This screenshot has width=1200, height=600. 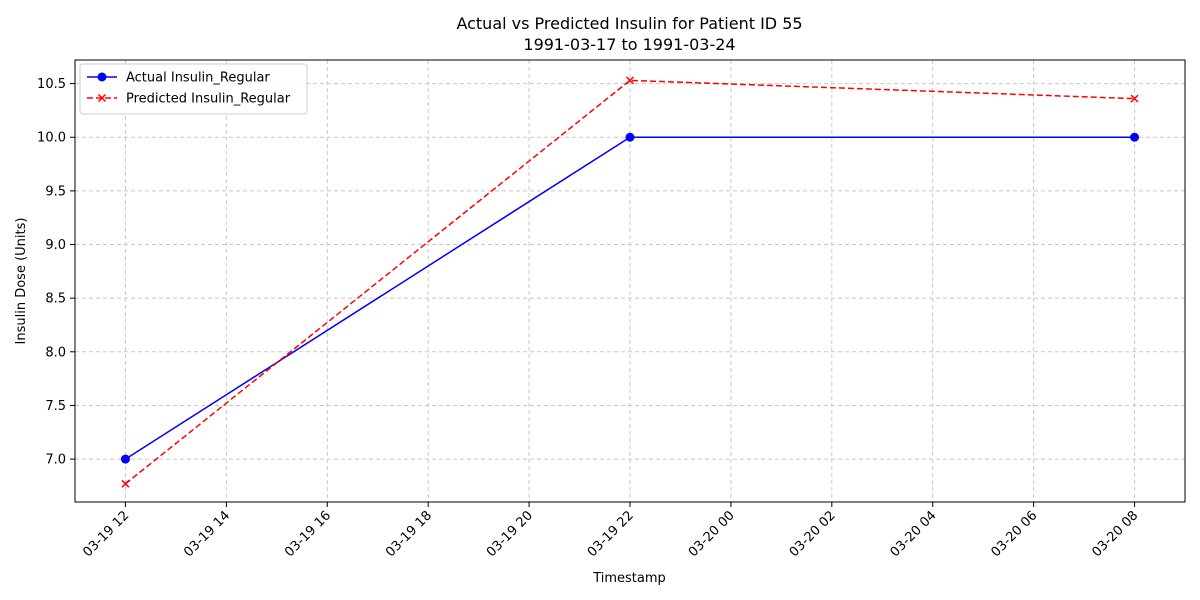 I want to click on x-tick-label: 03-20 06, so click(x=1015, y=534).